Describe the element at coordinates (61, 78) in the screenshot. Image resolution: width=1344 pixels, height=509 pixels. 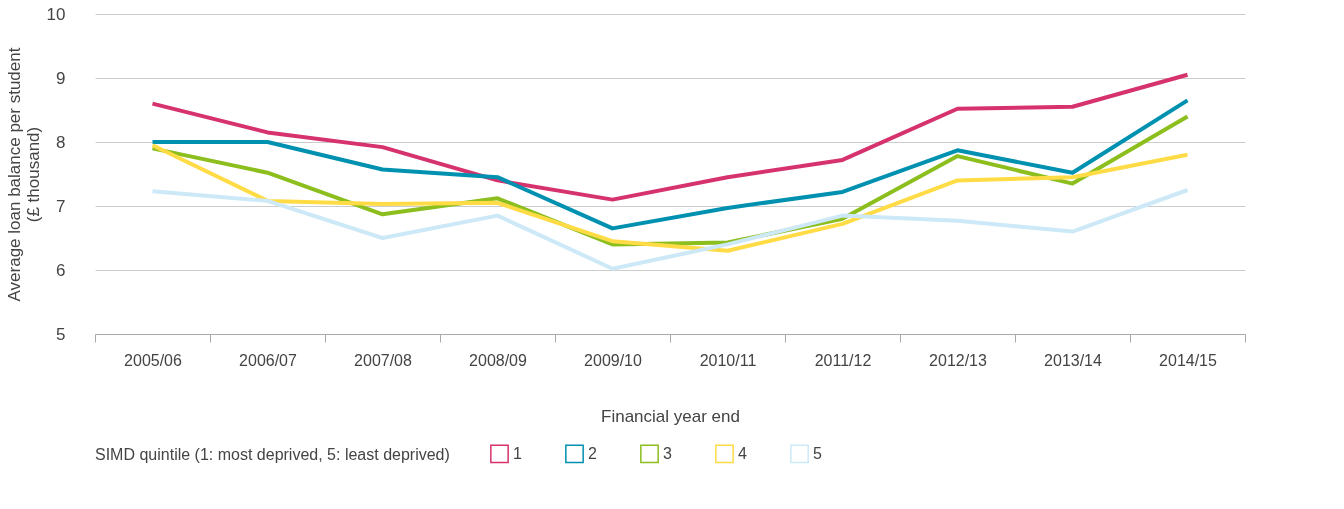
I see `y-tick-label: 9` at that location.